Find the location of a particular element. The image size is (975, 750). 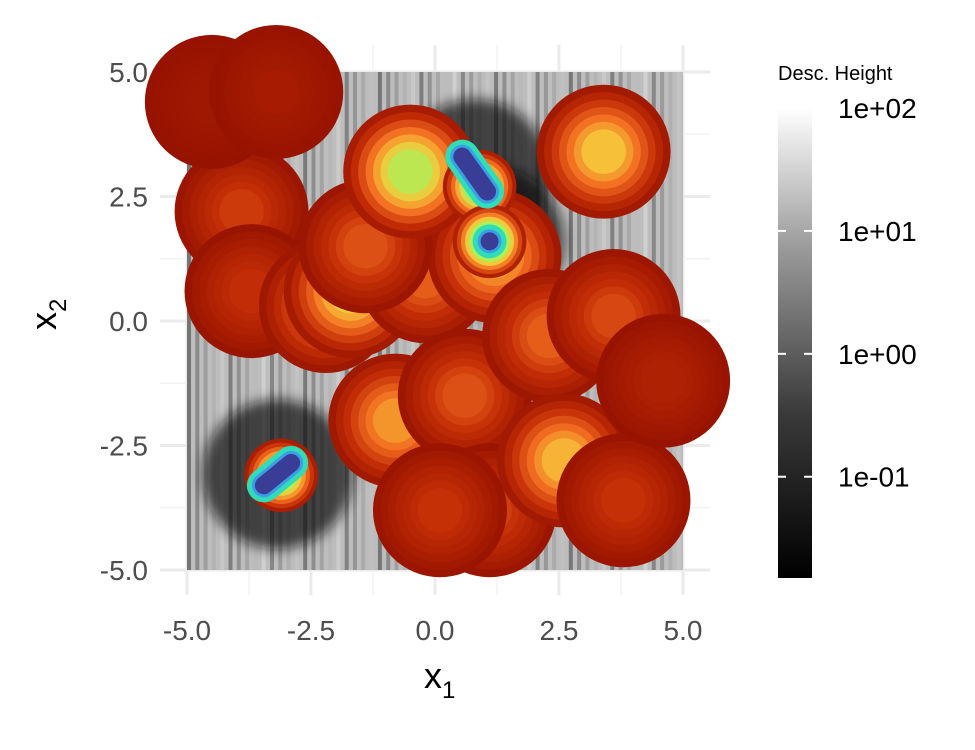

y-axis-title: x2 is located at coordinates (47, 314).